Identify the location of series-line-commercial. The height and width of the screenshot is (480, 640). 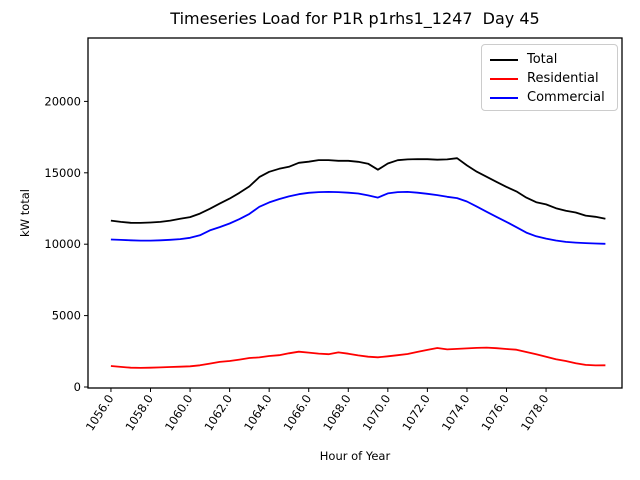
(358, 217).